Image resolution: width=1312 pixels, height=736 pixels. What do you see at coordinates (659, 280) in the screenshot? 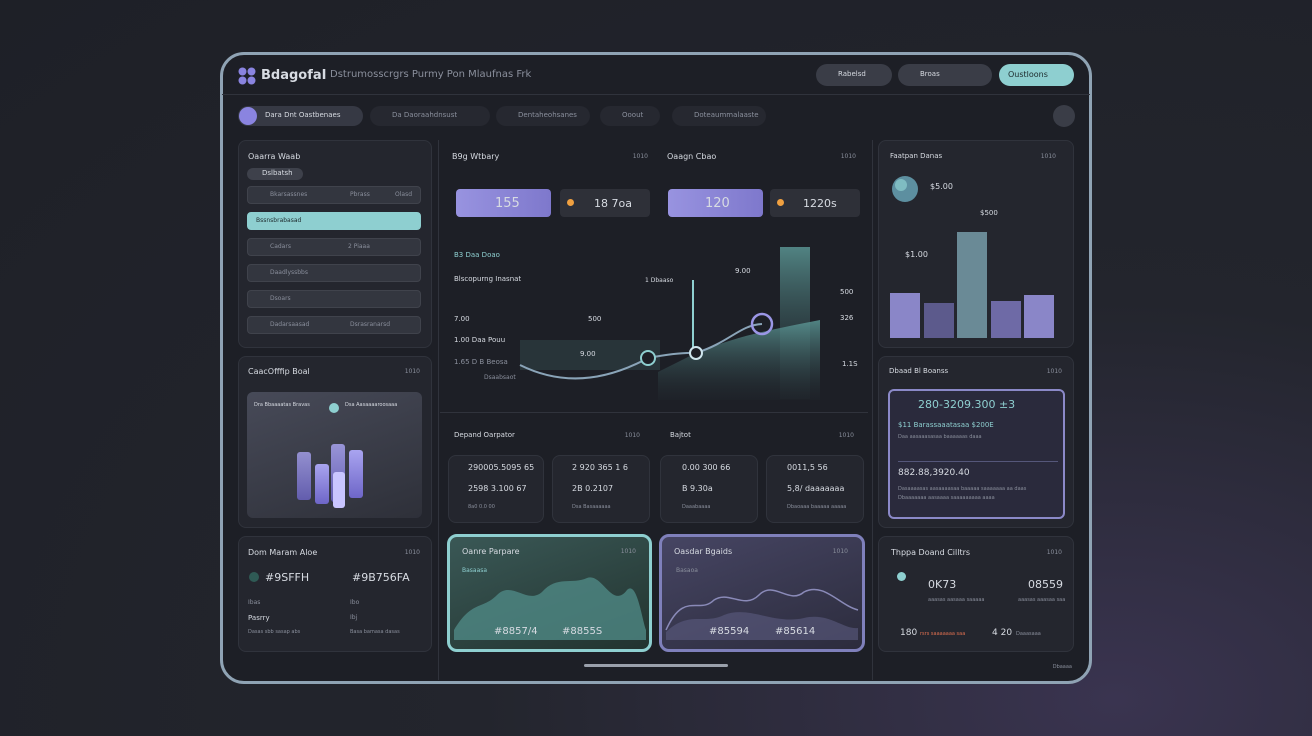
I see `label: 1 Dbaaso` at bounding box center [659, 280].